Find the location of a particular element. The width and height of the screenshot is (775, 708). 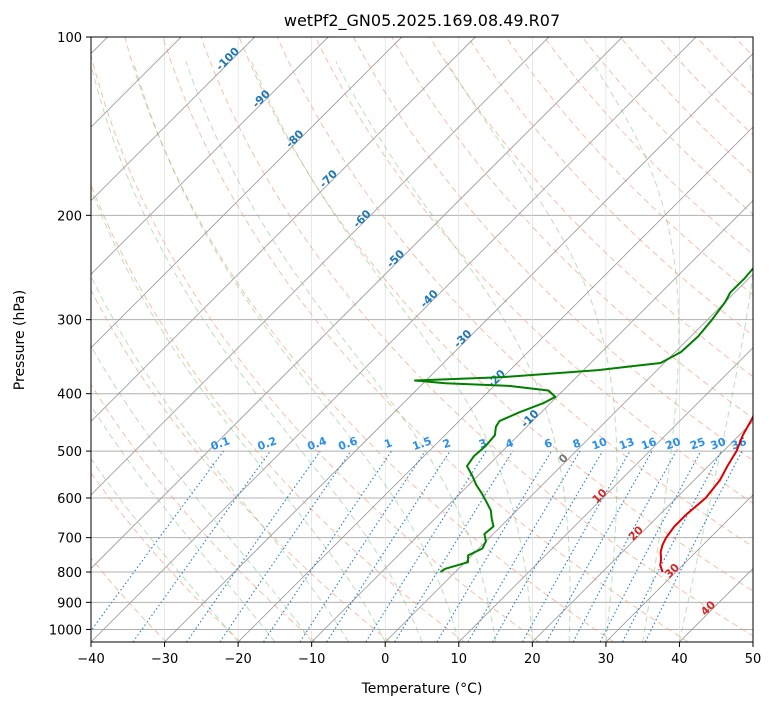

y-tick-label: 900 is located at coordinates (69, 603).